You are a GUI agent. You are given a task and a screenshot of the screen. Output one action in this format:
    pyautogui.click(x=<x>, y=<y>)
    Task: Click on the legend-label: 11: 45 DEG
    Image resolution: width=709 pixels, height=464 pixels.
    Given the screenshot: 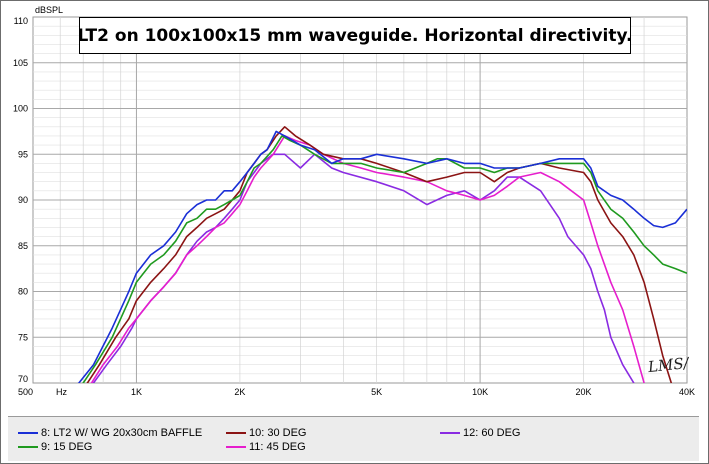 What is the action you would take?
    pyautogui.click(x=277, y=447)
    